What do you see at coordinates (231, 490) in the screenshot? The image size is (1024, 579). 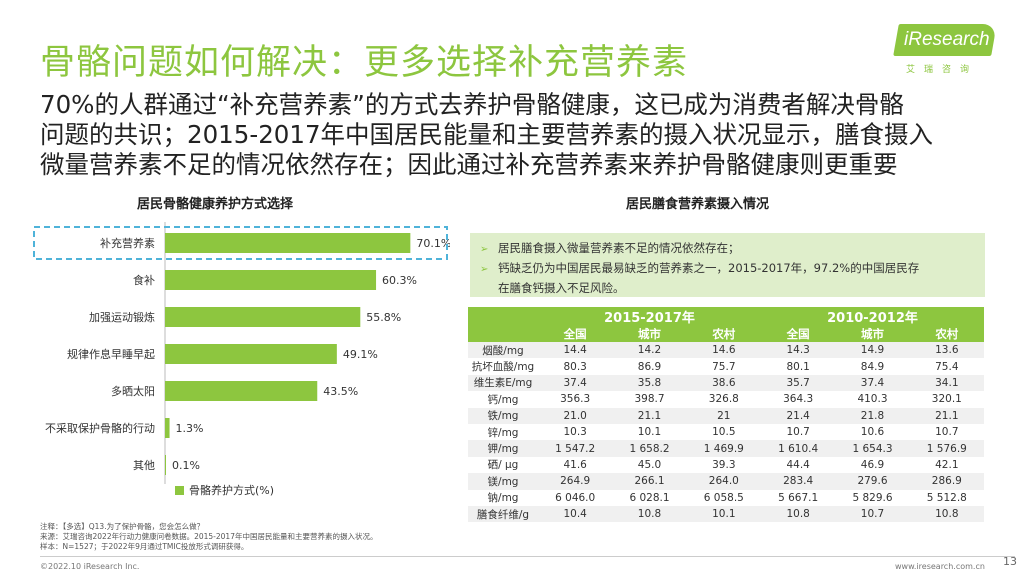 I see `legend-label: 骨骼养护方式(%)` at bounding box center [231, 490].